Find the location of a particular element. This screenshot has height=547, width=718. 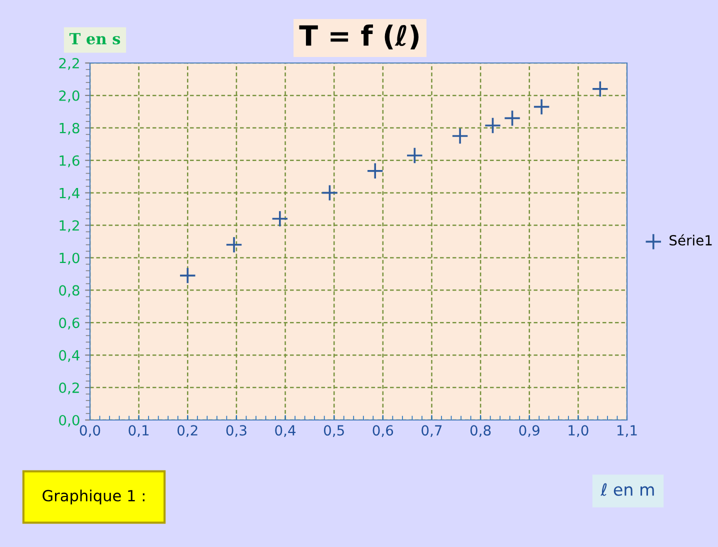

x-tick-label: 0,4 is located at coordinates (285, 431).